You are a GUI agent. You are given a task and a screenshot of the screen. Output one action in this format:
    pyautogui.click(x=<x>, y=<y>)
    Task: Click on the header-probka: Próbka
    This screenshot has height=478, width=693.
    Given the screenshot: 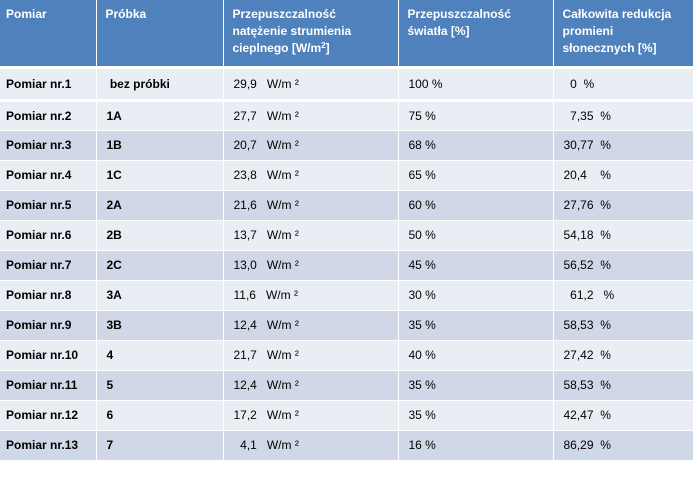 What is the action you would take?
    pyautogui.click(x=159, y=34)
    